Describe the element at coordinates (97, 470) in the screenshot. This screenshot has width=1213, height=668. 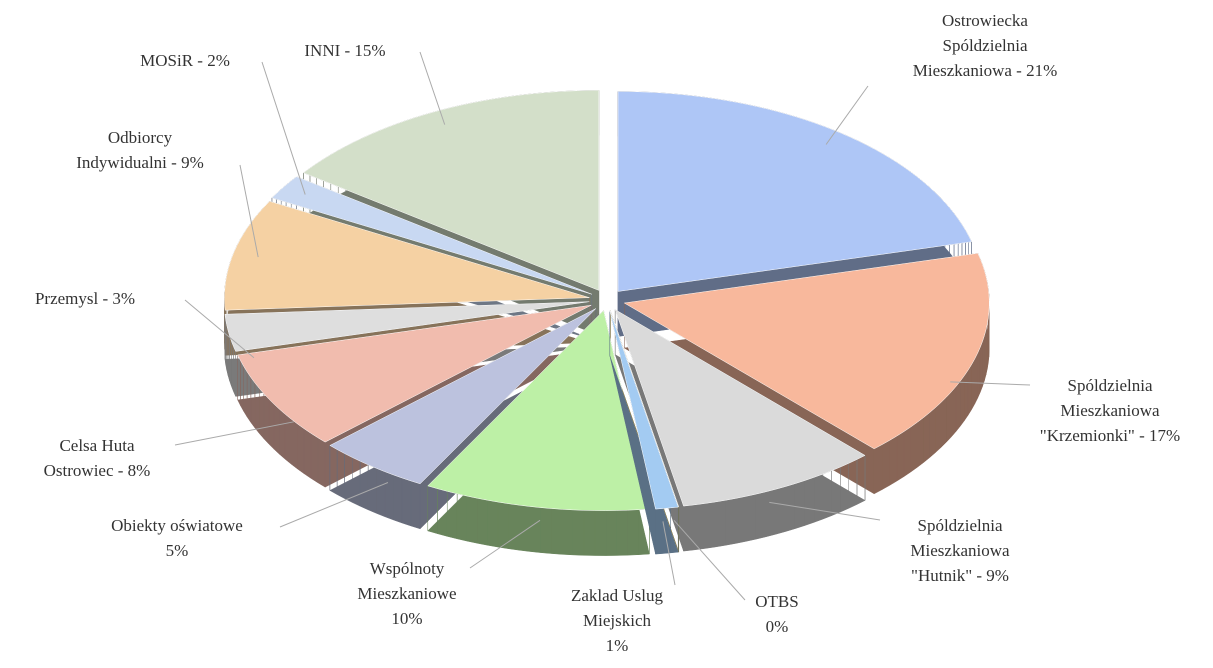
I see `data-label: Ostrowiec - 8%` at that location.